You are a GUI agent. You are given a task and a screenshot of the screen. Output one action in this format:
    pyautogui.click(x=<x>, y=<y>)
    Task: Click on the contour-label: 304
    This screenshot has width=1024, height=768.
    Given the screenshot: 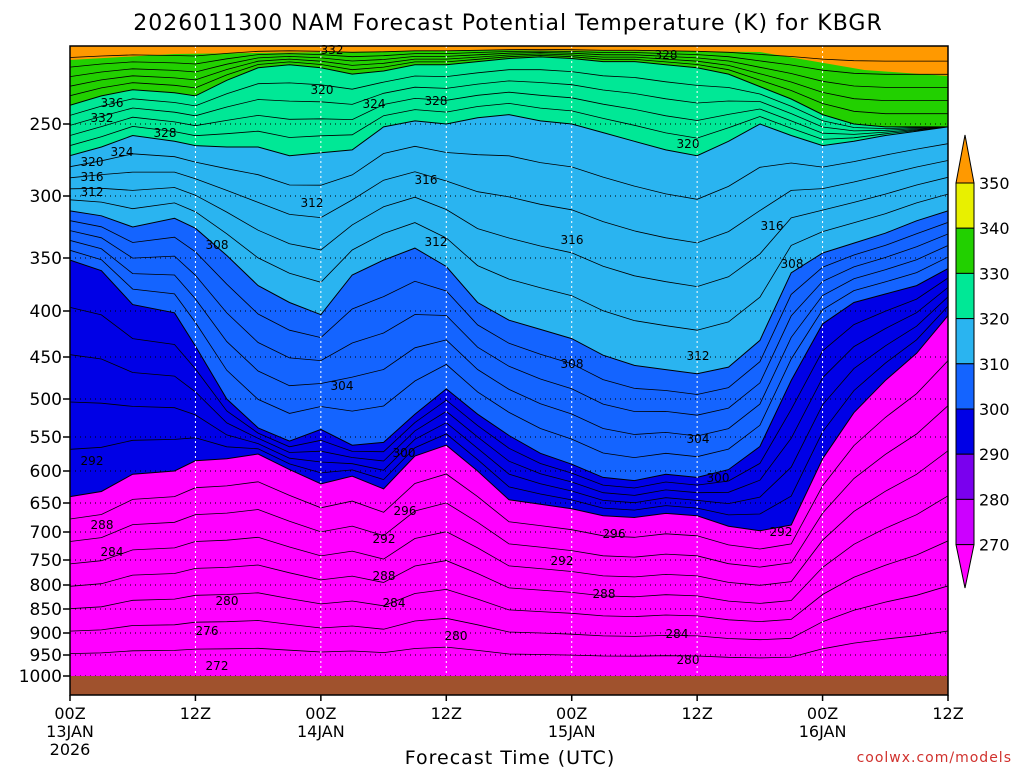 What is the action you would take?
    pyautogui.click(x=342, y=386)
    